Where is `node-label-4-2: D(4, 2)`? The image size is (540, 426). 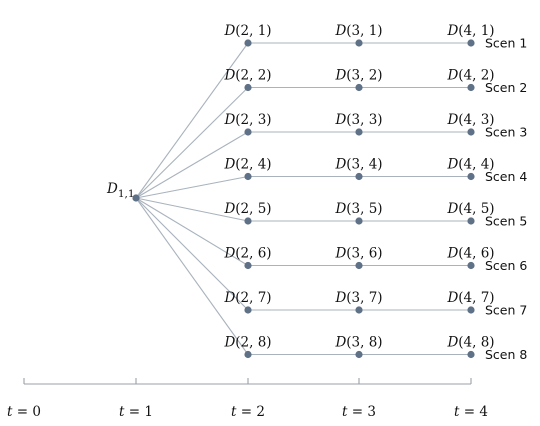
node-label-4-2: D(4, 2) is located at coordinates (470, 76).